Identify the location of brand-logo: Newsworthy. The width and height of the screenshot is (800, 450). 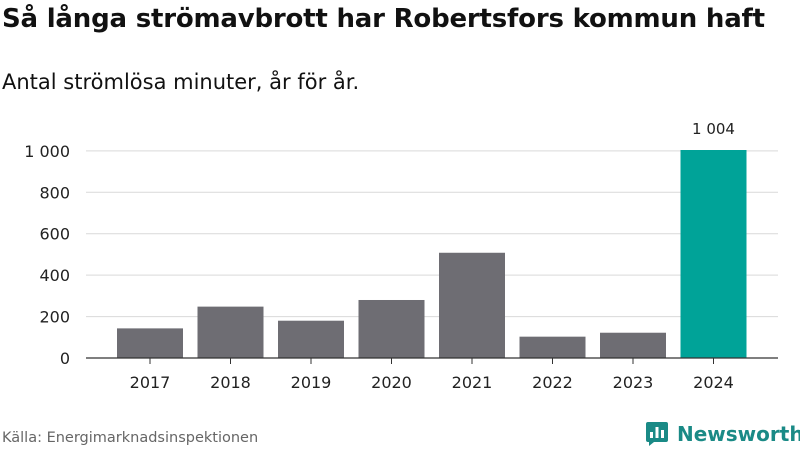
(722, 434).